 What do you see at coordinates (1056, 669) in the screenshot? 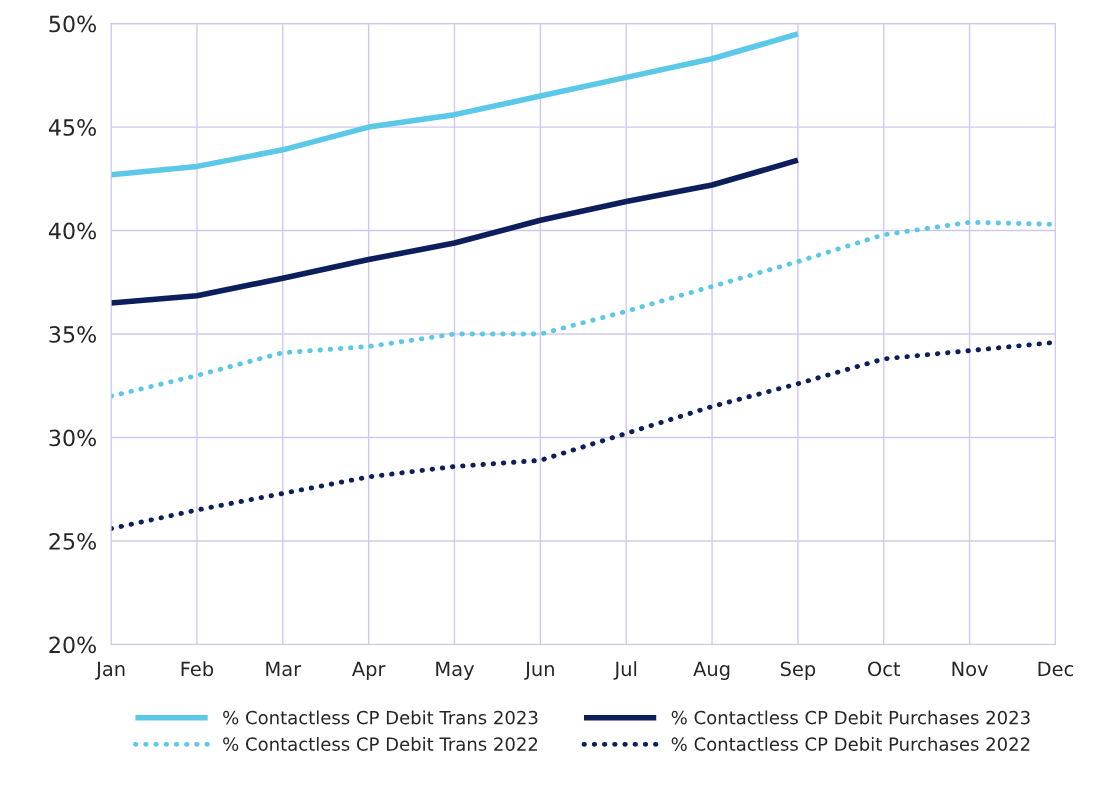
I see `x-tick-label: Dec` at bounding box center [1056, 669].